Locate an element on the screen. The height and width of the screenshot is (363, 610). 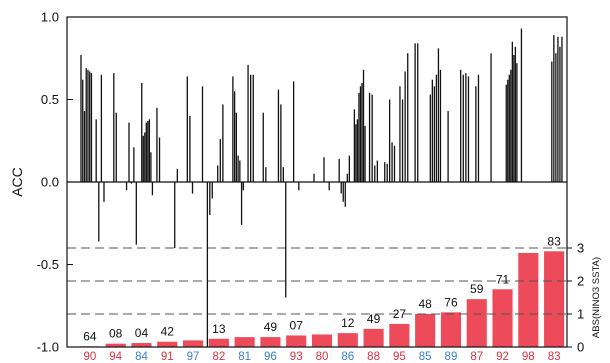
year-label: 83 is located at coordinates (554, 357).